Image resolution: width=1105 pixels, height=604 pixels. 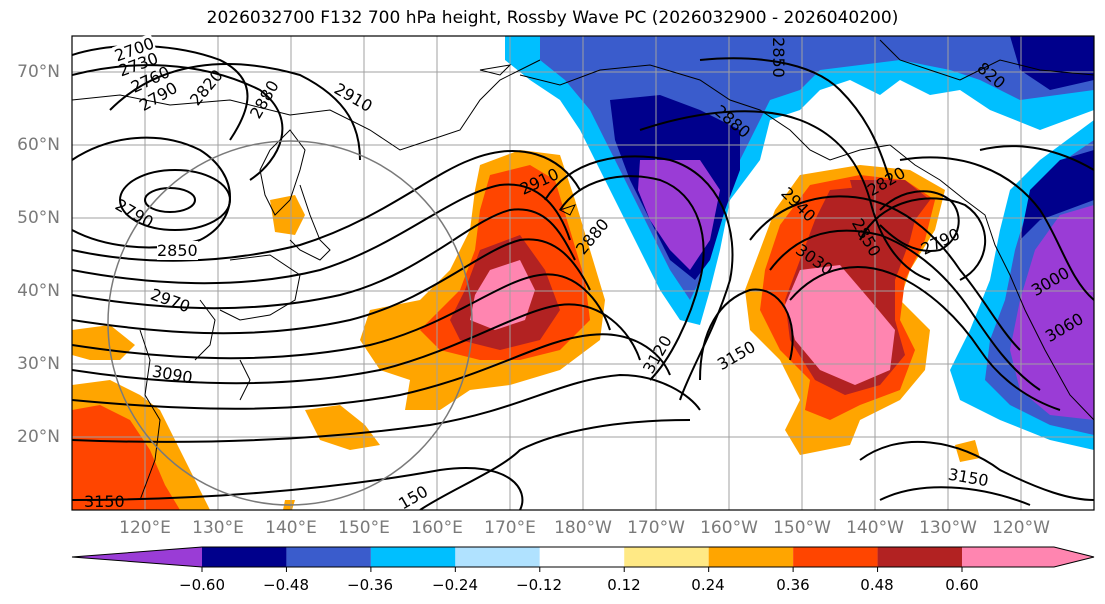 What do you see at coordinates (364, 528) in the screenshot?
I see `lon-label: 150°E` at bounding box center [364, 528].